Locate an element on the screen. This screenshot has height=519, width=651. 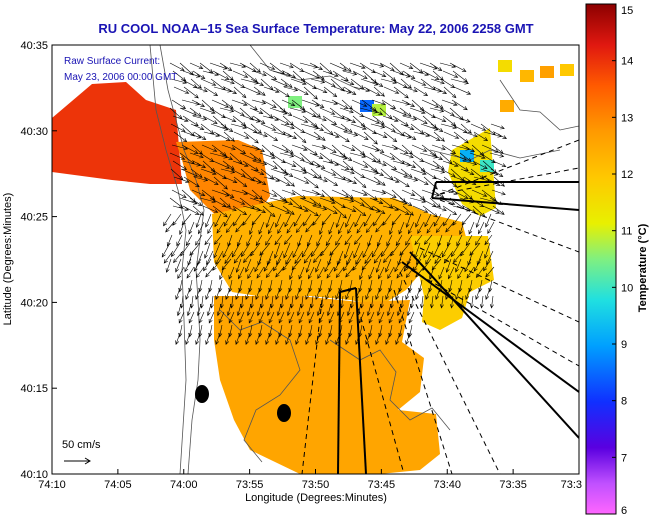
colorbar-tick-label: 11 is located at coordinates (626, 232).